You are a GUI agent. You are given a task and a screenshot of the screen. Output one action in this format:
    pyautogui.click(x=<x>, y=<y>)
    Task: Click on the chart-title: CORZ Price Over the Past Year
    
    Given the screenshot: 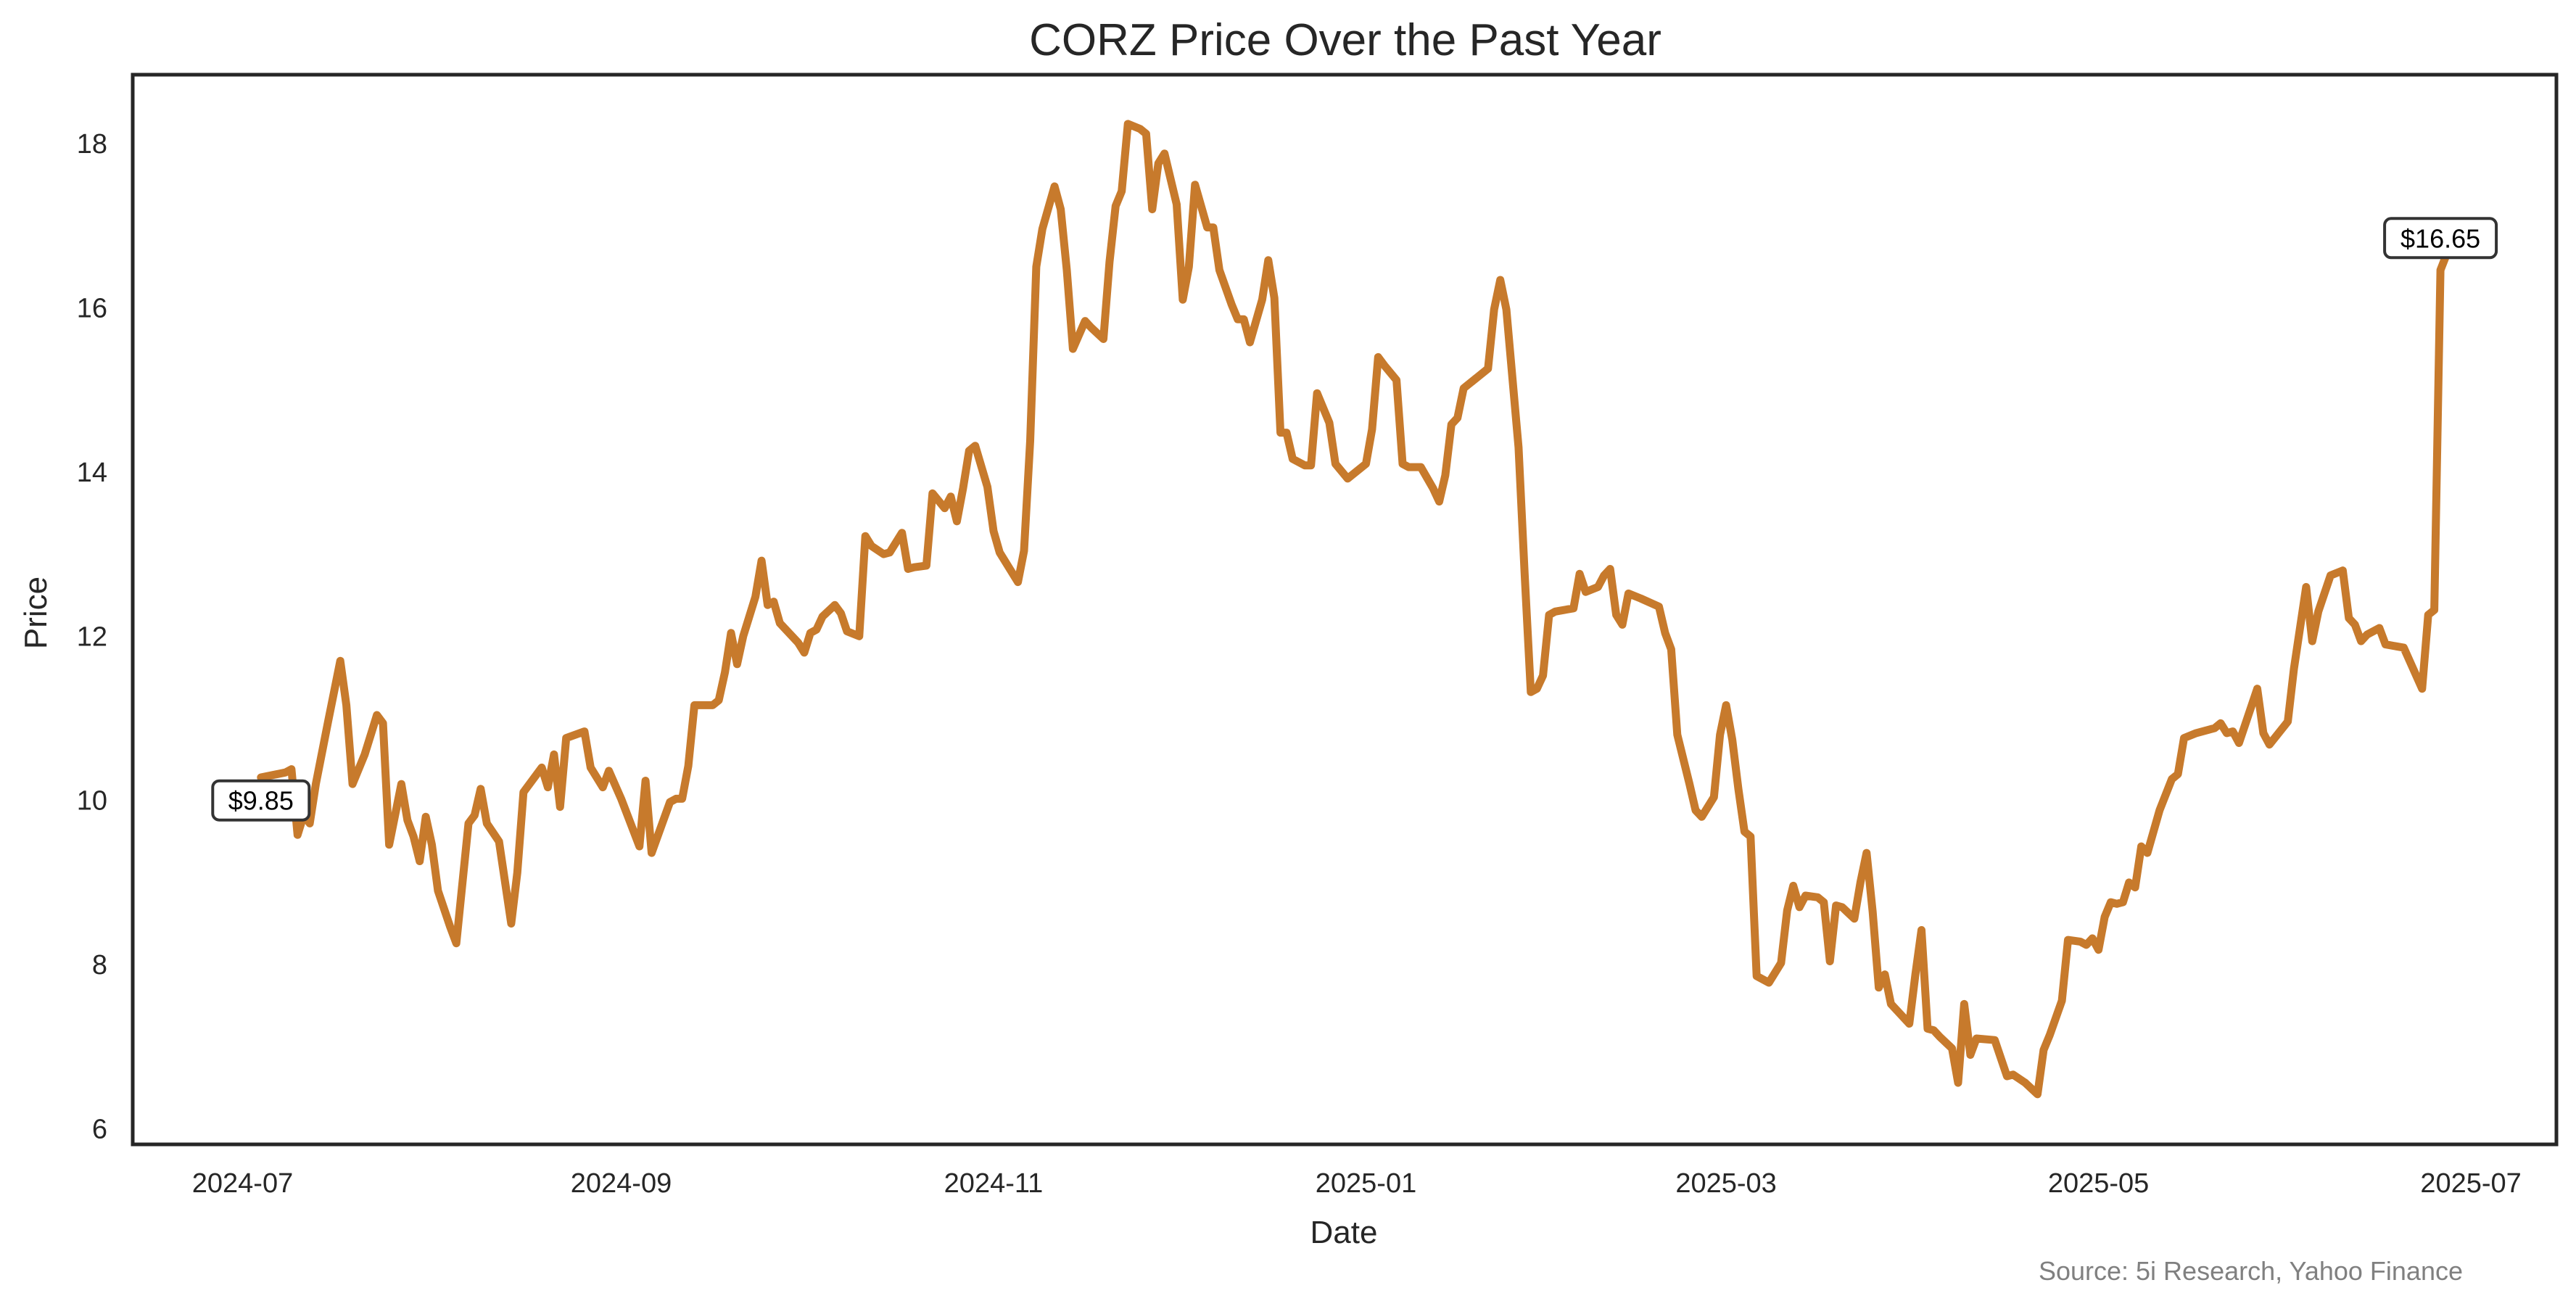 What is the action you would take?
    pyautogui.click(x=1345, y=40)
    